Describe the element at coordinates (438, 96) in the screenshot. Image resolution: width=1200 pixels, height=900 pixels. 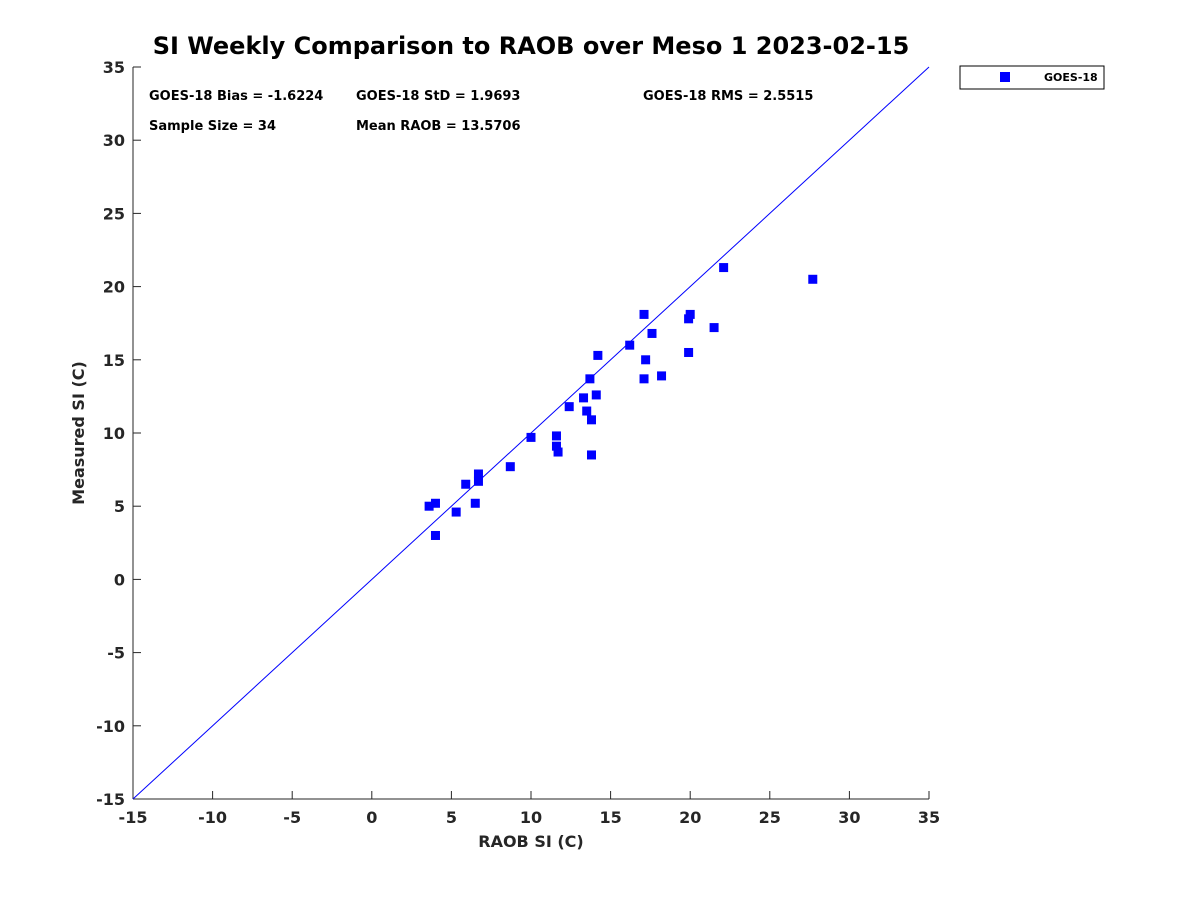
I see `stat-std: GOES-18 StD = 1.9693` at that location.